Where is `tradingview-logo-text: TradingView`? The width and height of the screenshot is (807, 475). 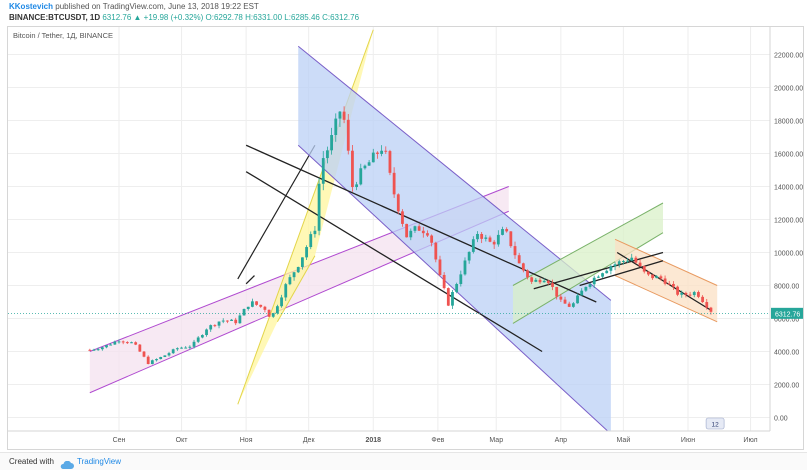
tradingview-logo-text: TradingView is located at coordinates (99, 461).